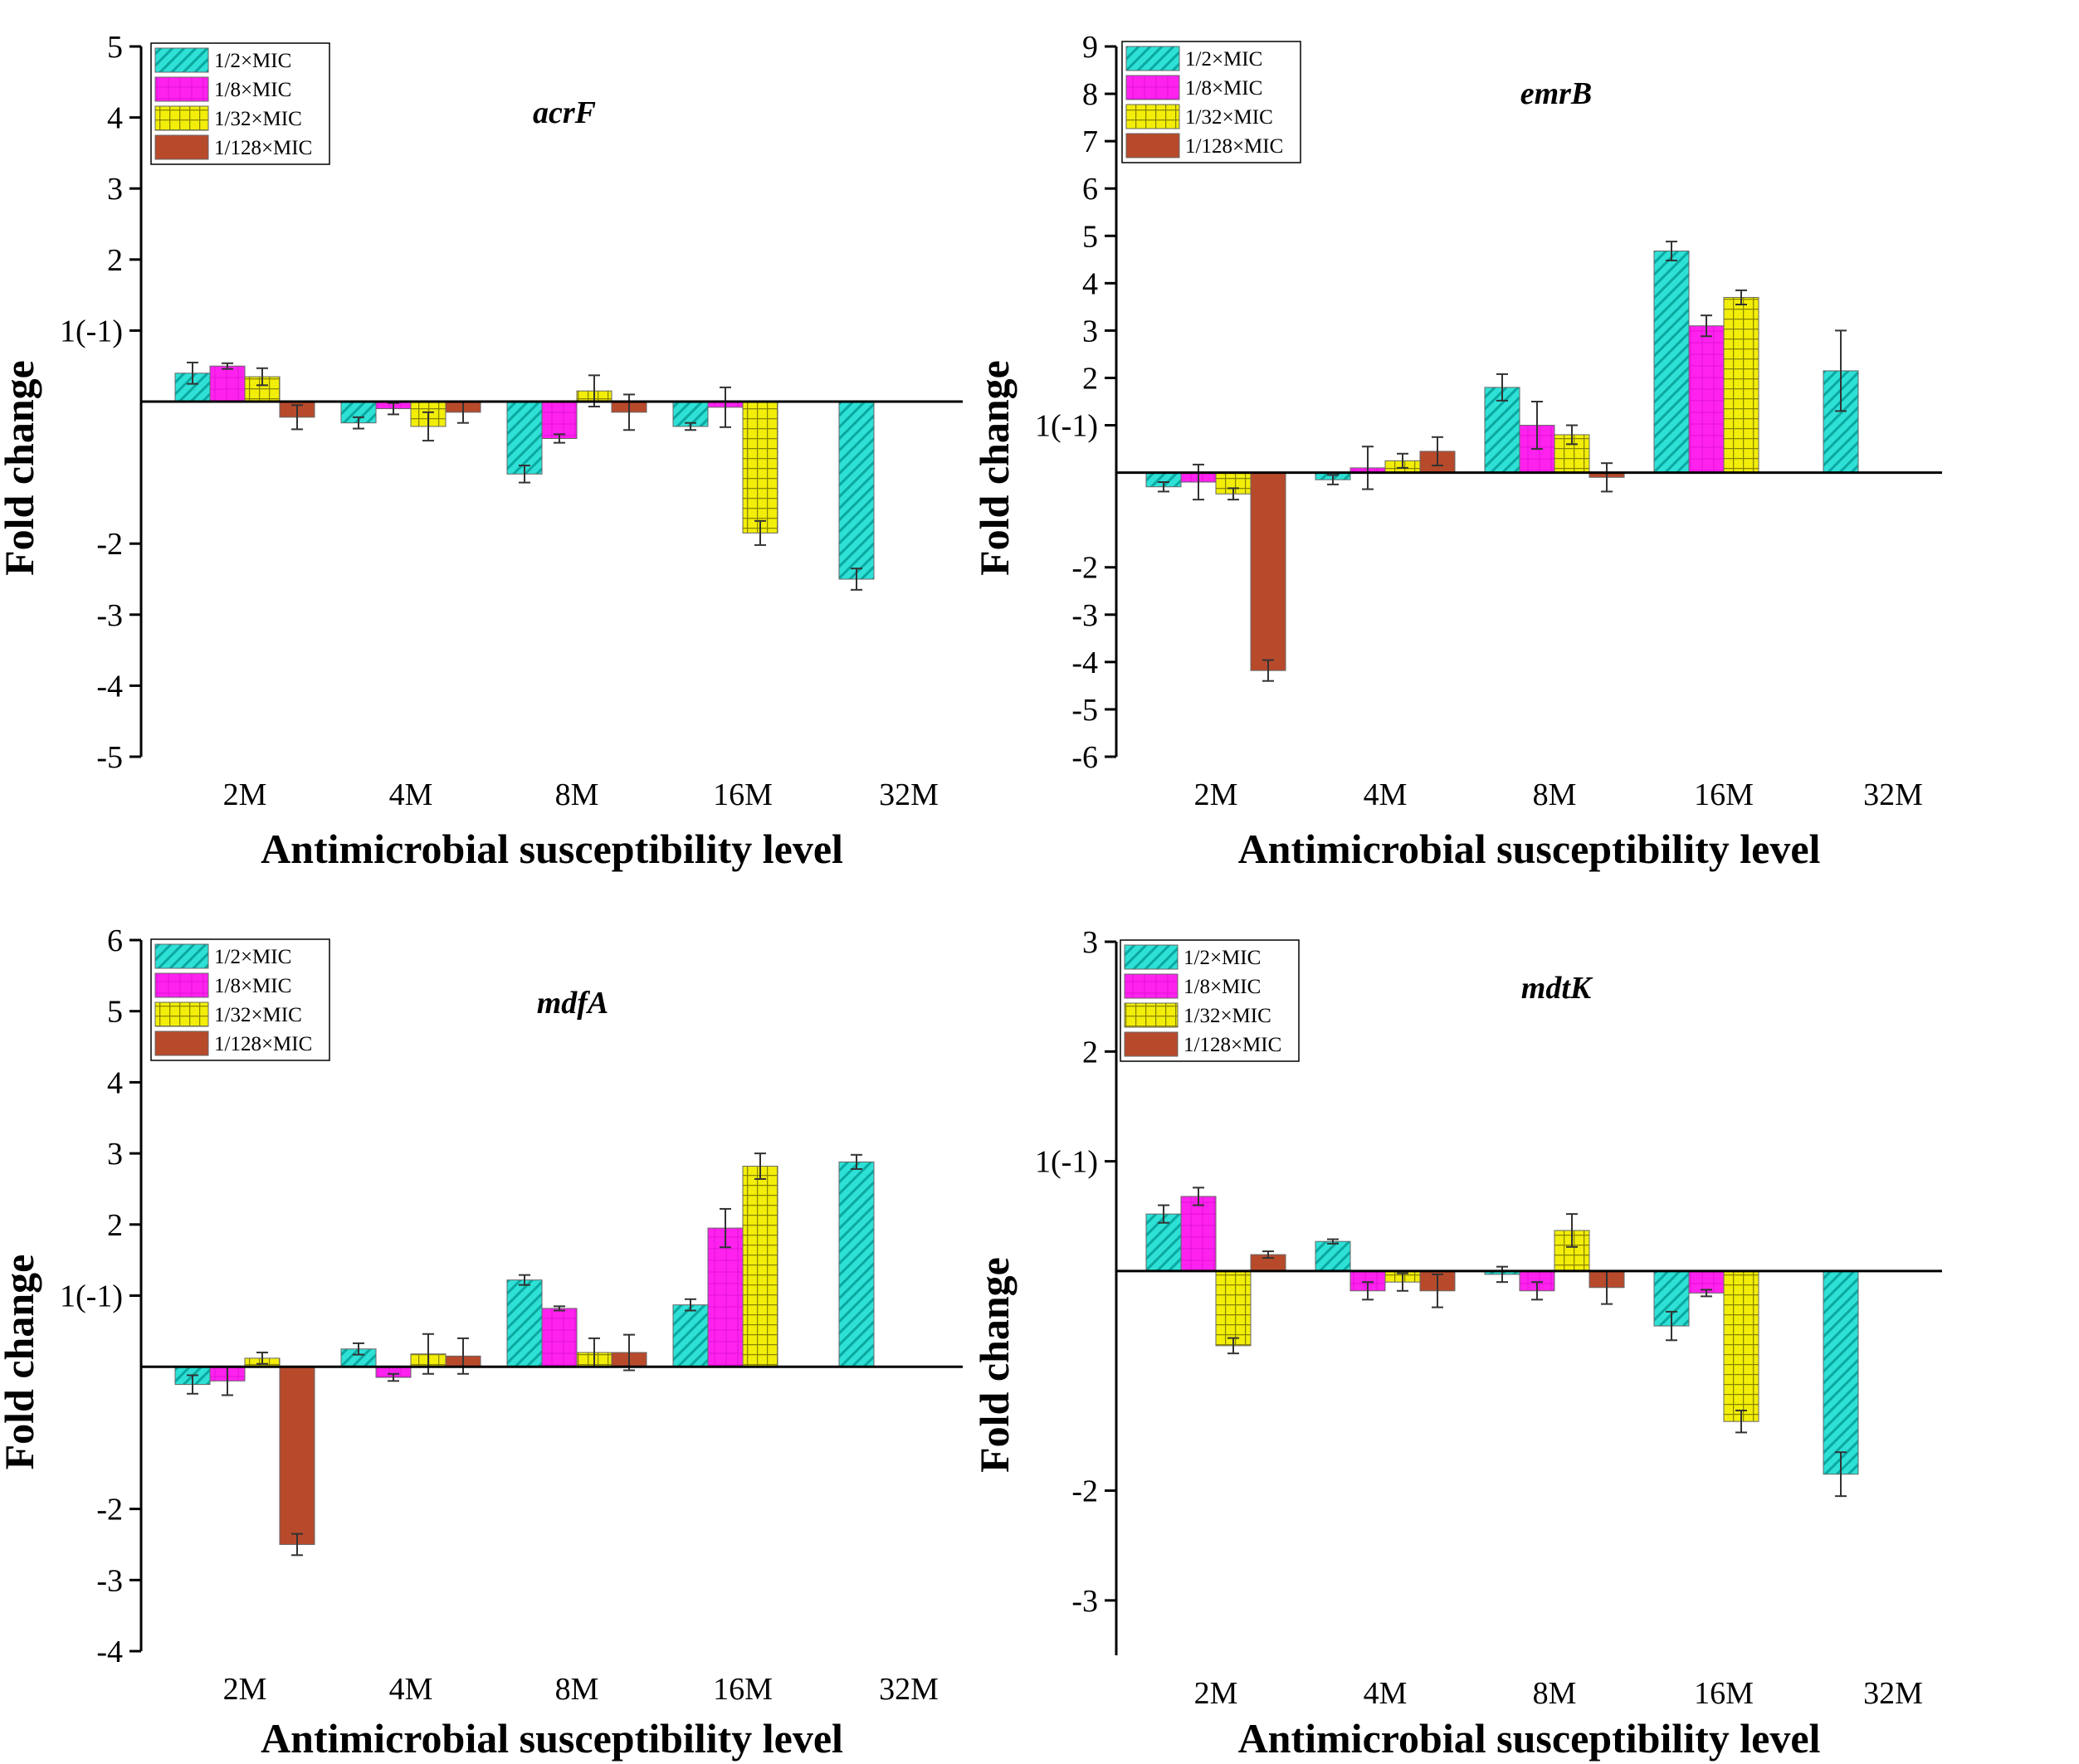  I want to click on legend-mdfA: 1/2×MIC 1/8×MIC 1/32×MIC 1/128×MIC, so click(240, 999).